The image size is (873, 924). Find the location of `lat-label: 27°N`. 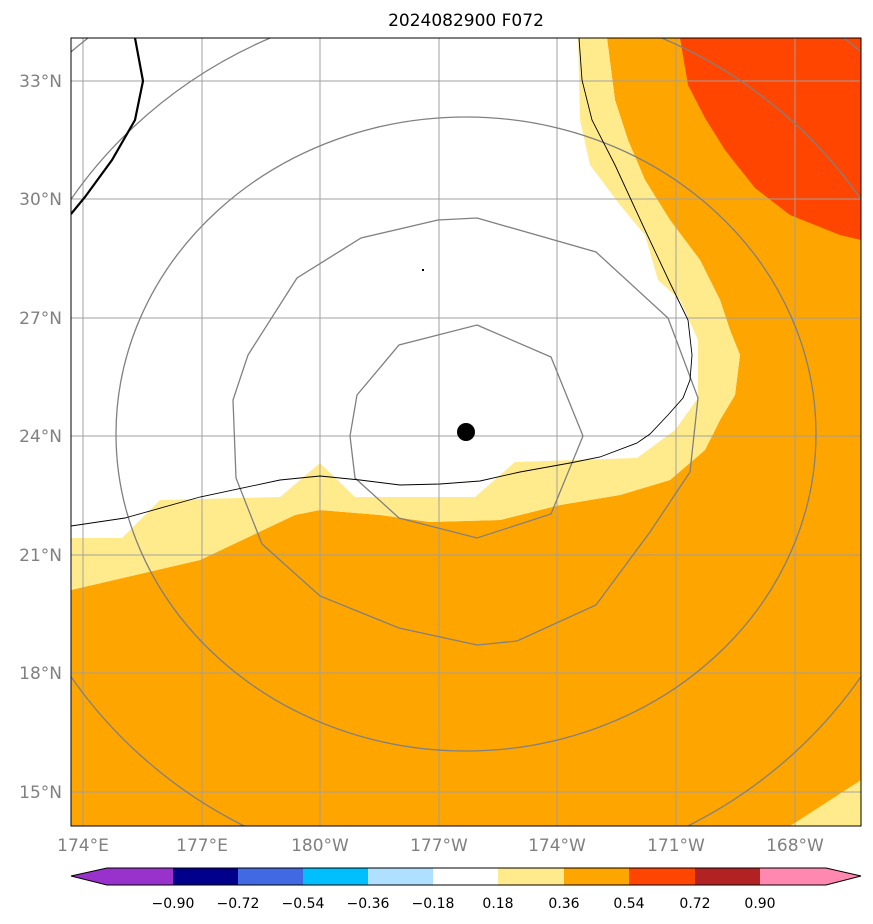

lat-label: 27°N is located at coordinates (40, 319).